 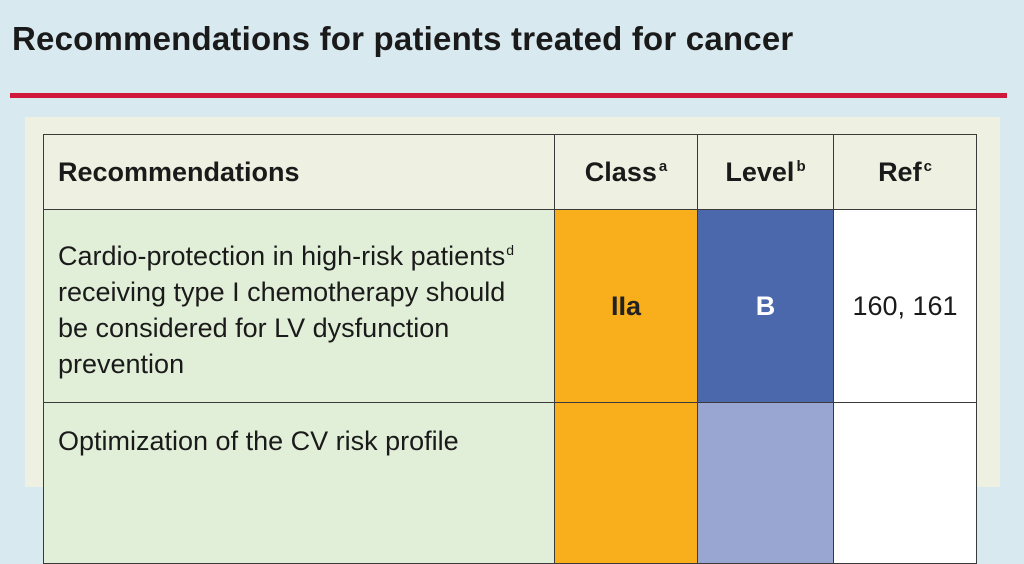 What do you see at coordinates (905, 172) in the screenshot?
I see `header-ref: Ref c` at bounding box center [905, 172].